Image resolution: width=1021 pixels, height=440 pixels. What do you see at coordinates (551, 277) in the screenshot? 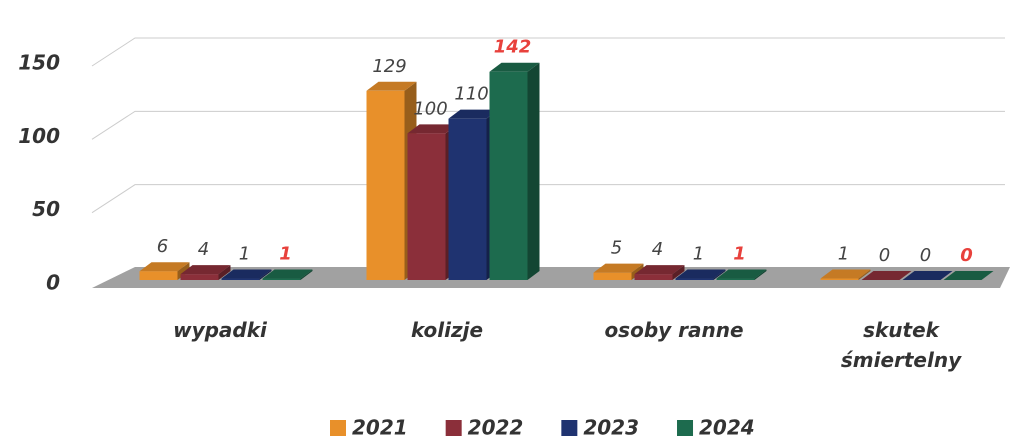
I see `floor` at bounding box center [551, 277].